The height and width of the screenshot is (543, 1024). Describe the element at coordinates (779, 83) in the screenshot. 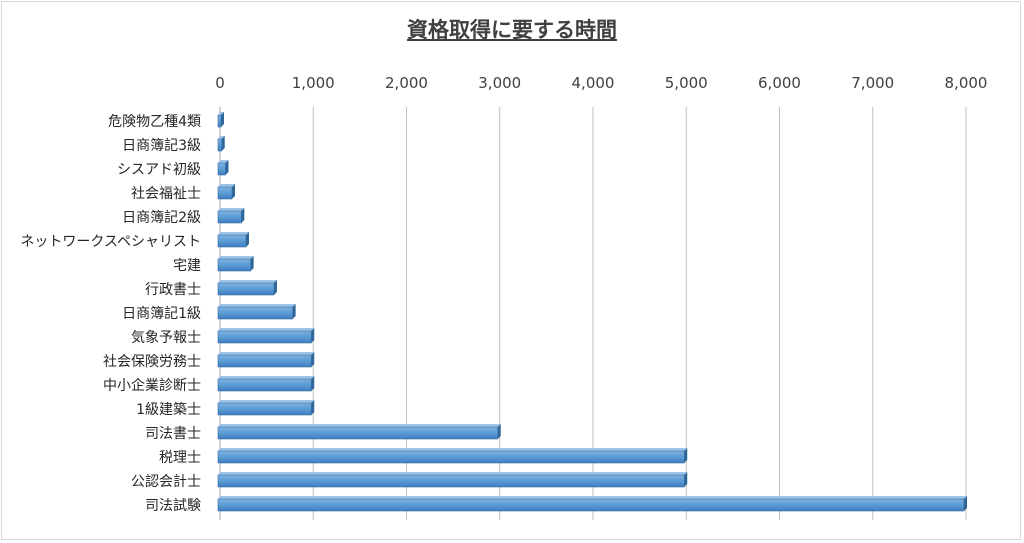

I see `x-tick-label: 6,000` at that location.